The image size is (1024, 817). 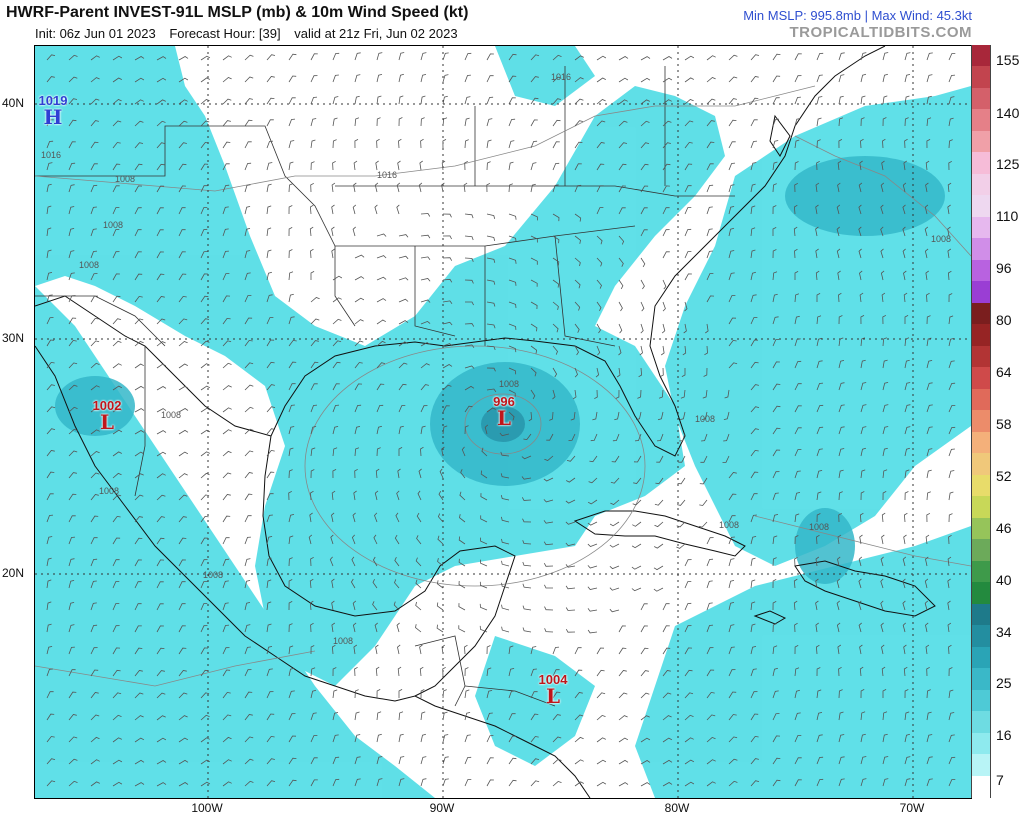 What do you see at coordinates (13, 573) in the screenshot?
I see `lat-label-20n: 20N` at bounding box center [13, 573].